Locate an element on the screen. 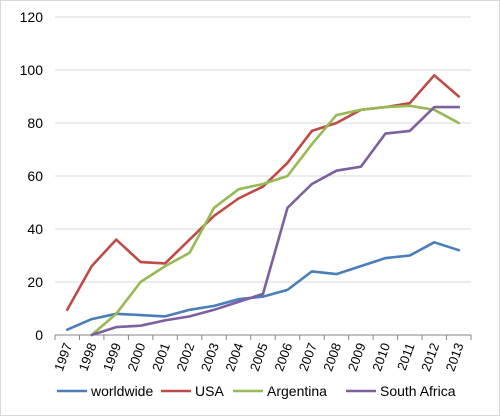 The image size is (500, 420). legend-item: Argentina is located at coordinates (280, 391).